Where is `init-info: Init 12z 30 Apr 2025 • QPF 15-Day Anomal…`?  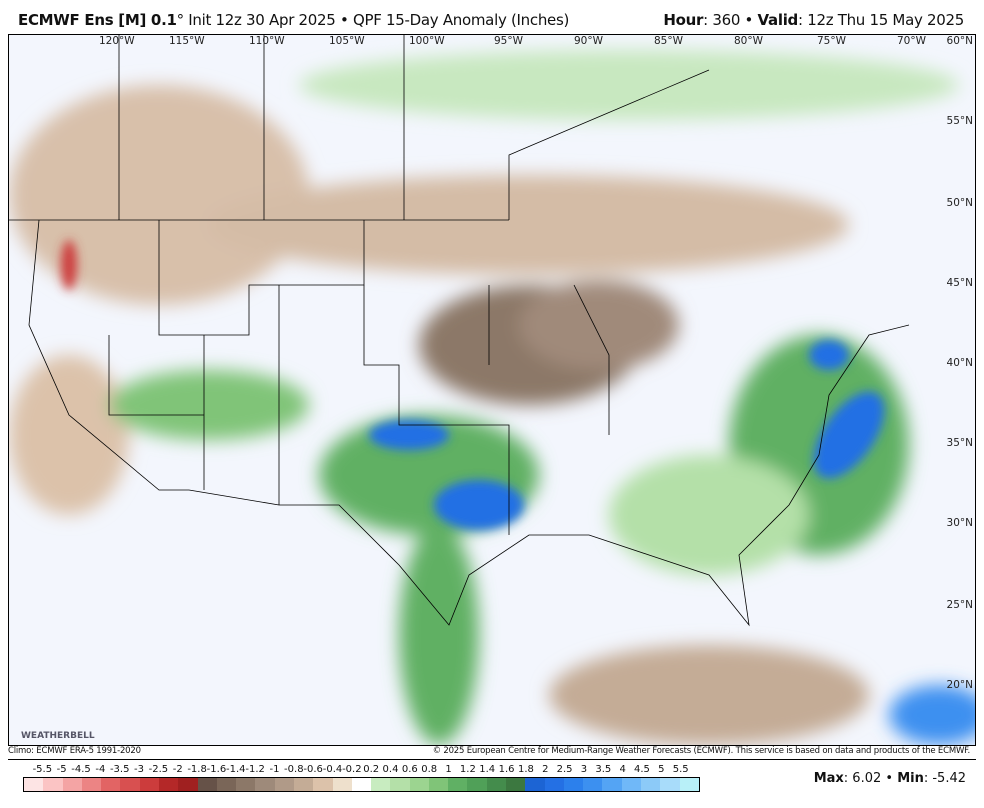 init-info: Init 12z 30 Apr 2025 • QPF 15-Day Anomal… is located at coordinates (376, 20).